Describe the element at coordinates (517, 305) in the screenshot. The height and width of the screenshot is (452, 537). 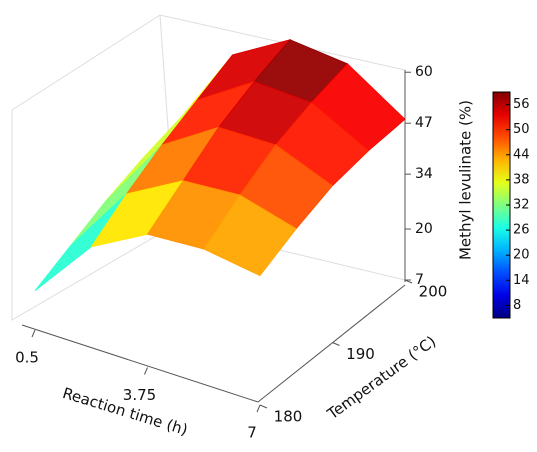
I see `colorbar-tick-label: 8` at that location.